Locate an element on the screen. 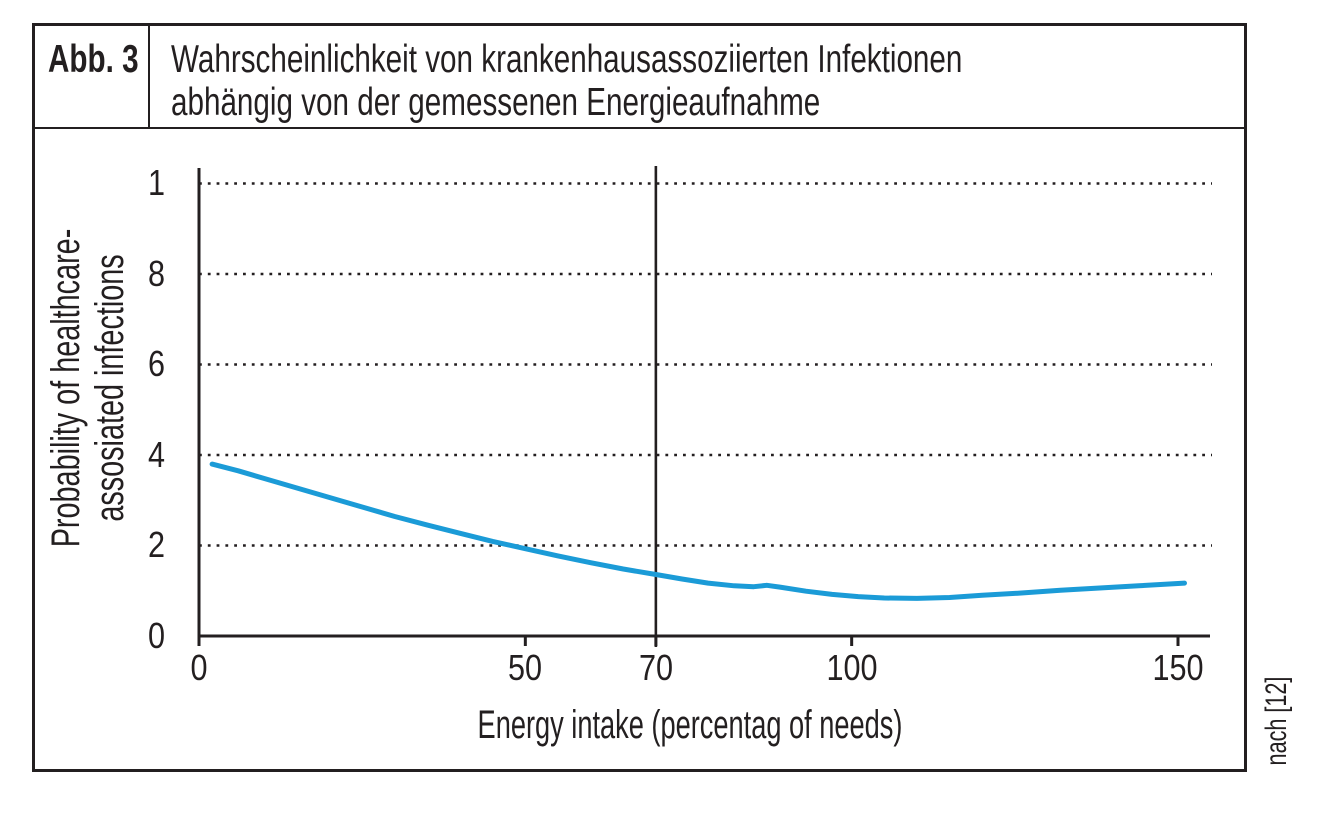  x-tick-label-0: 0 is located at coordinates (199, 667).